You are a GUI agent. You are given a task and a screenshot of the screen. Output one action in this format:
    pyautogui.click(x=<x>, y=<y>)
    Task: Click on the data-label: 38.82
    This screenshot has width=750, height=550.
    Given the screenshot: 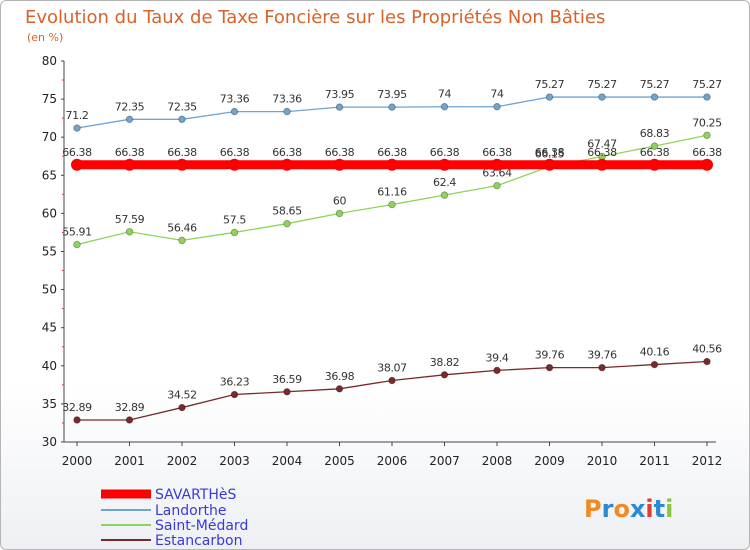 What is the action you would take?
    pyautogui.click(x=445, y=362)
    